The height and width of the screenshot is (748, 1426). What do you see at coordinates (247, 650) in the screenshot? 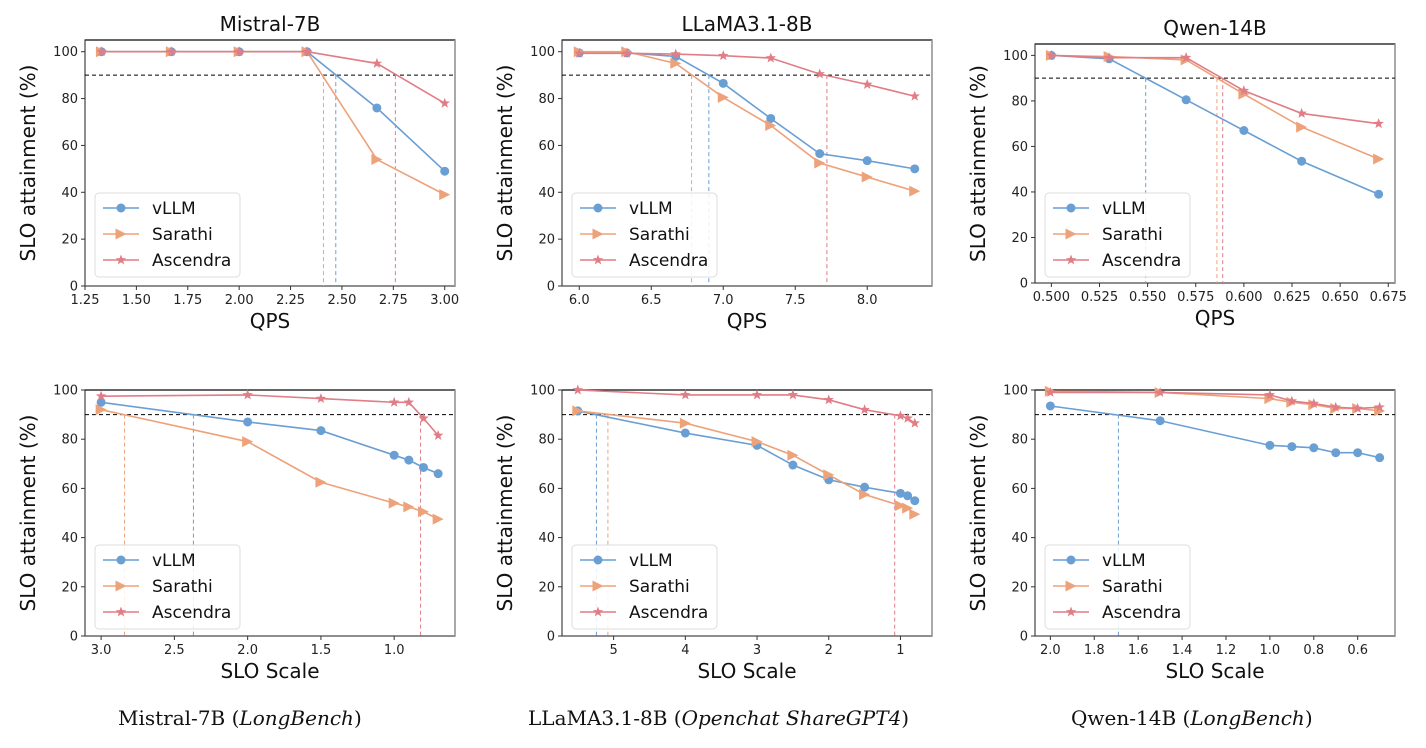
I see `x-tick-label: 2.0` at bounding box center [247, 650].